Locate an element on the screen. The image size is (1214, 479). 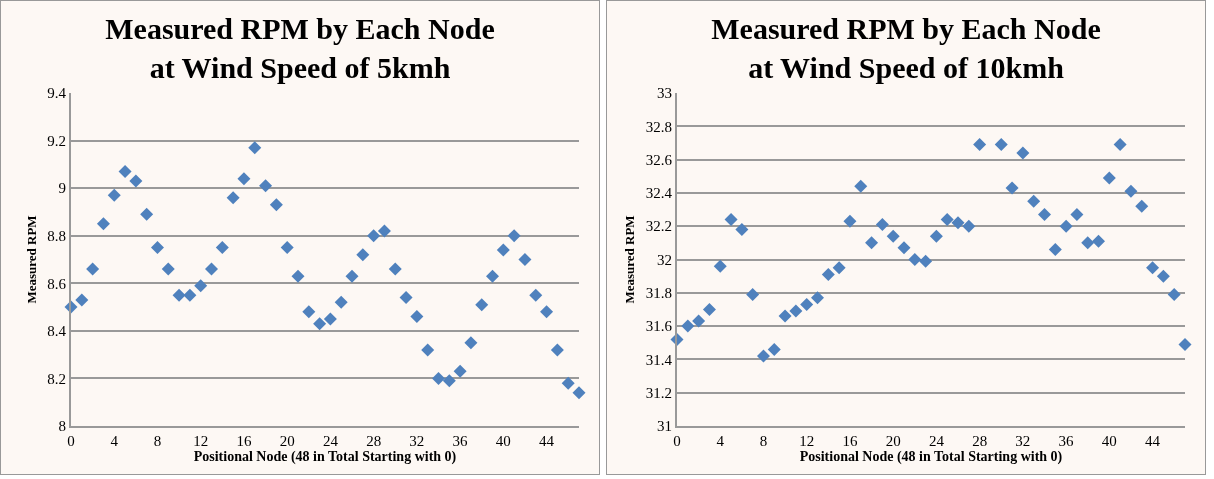
y-axis-title: Measured RPM is located at coordinates (31, 259).